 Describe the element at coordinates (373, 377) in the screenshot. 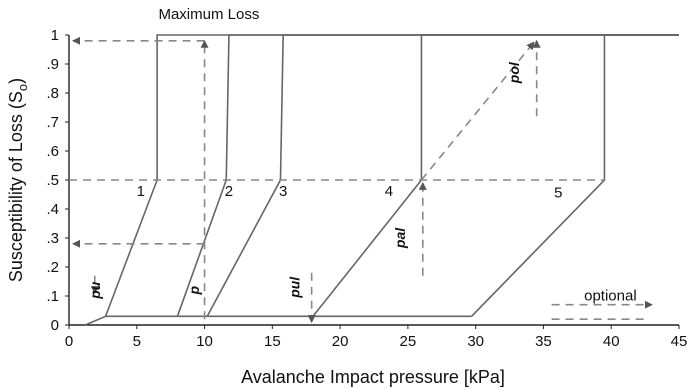

I see `x-axis-title: Avalanche Impact pressure [kPa]` at that location.